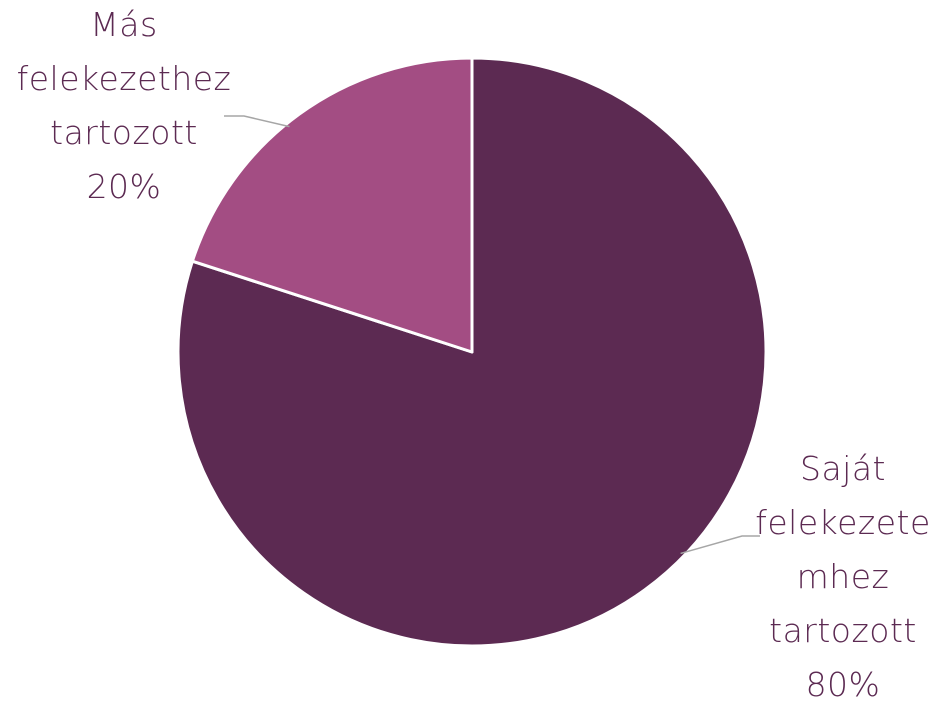 Image resolution: width=935 pixels, height=712 pixels. I want to click on label-line: felekezete, so click(843, 522).